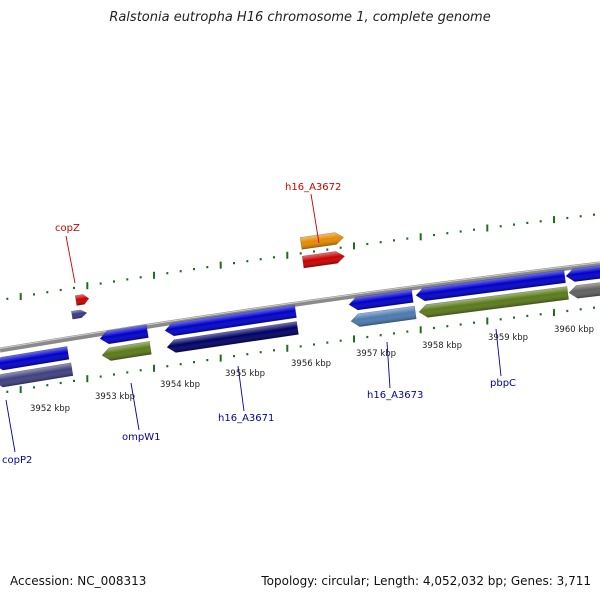 The width and height of the screenshot is (600, 600). I want to click on h16-a3671-cds-feature-shade, so click(231, 320).